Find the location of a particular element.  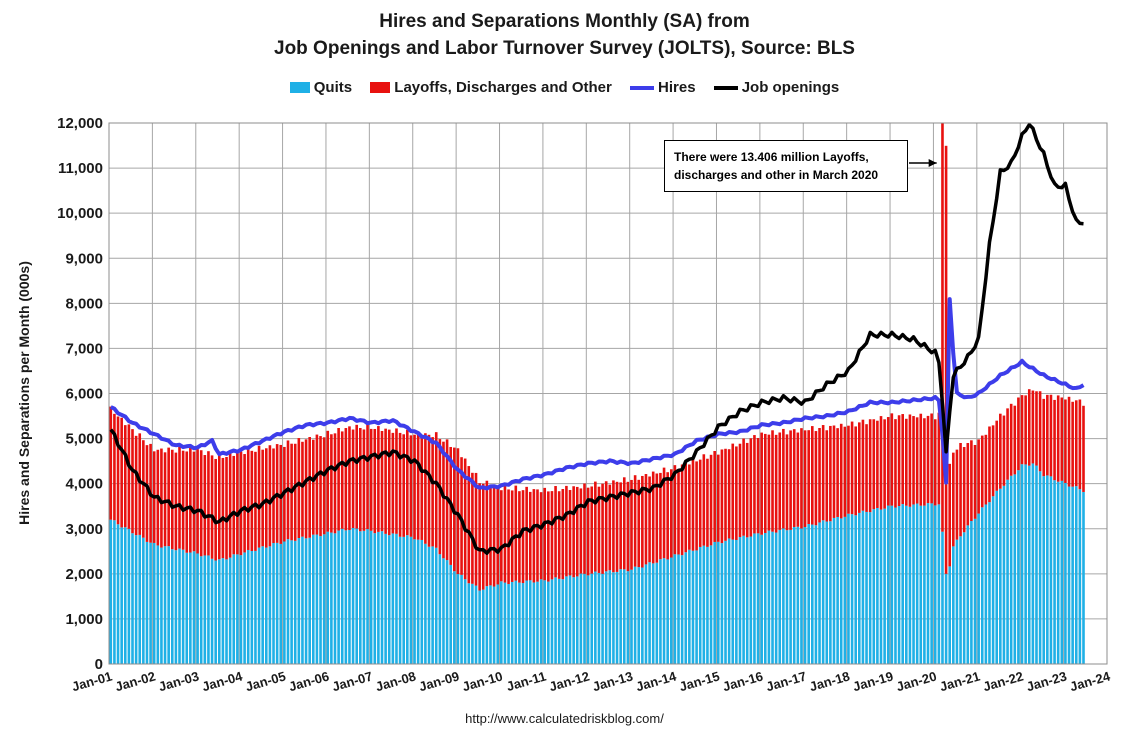

x-tick-label: Jan-01 is located at coordinates (92, 681).